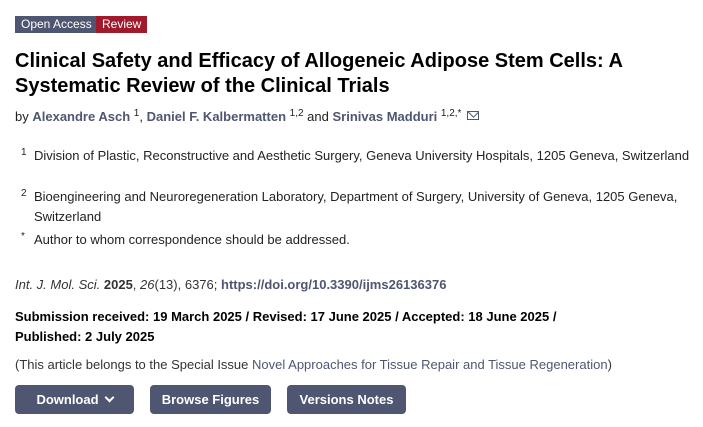 This screenshot has width=703, height=427. I want to click on citation-volume: 26, so click(147, 284).